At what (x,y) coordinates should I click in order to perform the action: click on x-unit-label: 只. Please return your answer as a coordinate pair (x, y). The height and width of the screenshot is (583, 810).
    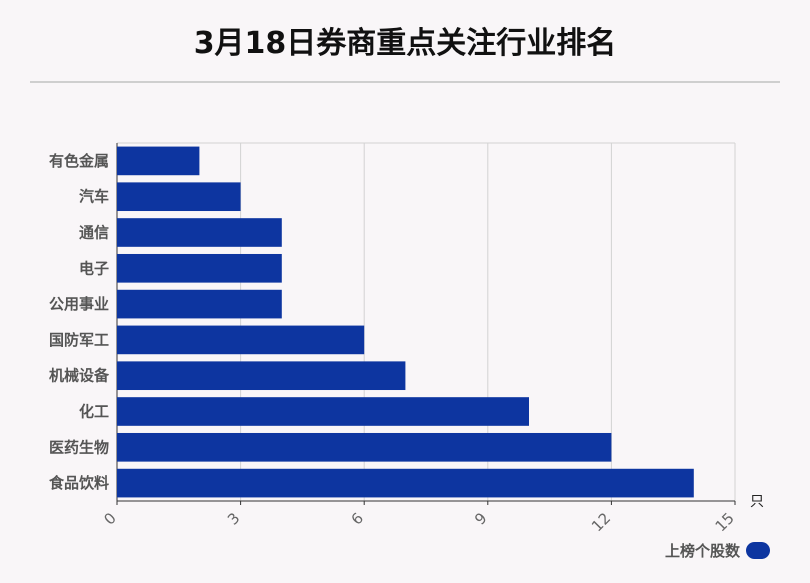
    Looking at the image, I should click on (757, 502).